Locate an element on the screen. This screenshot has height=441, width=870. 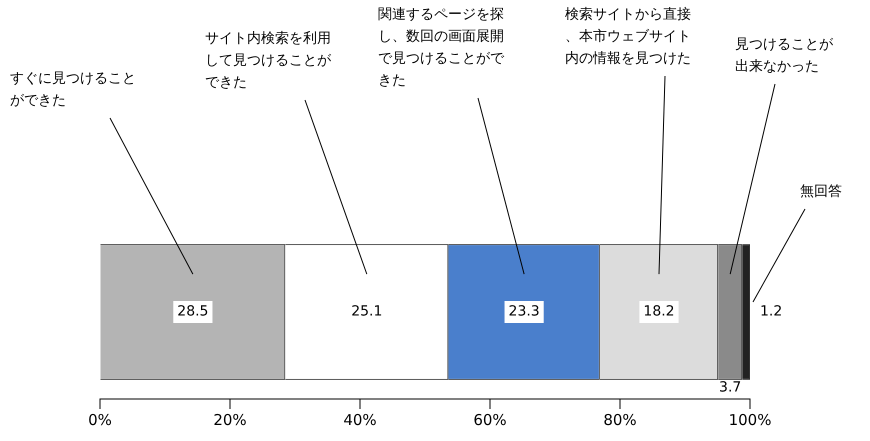
x-tick-label: 80% is located at coordinates (620, 419).